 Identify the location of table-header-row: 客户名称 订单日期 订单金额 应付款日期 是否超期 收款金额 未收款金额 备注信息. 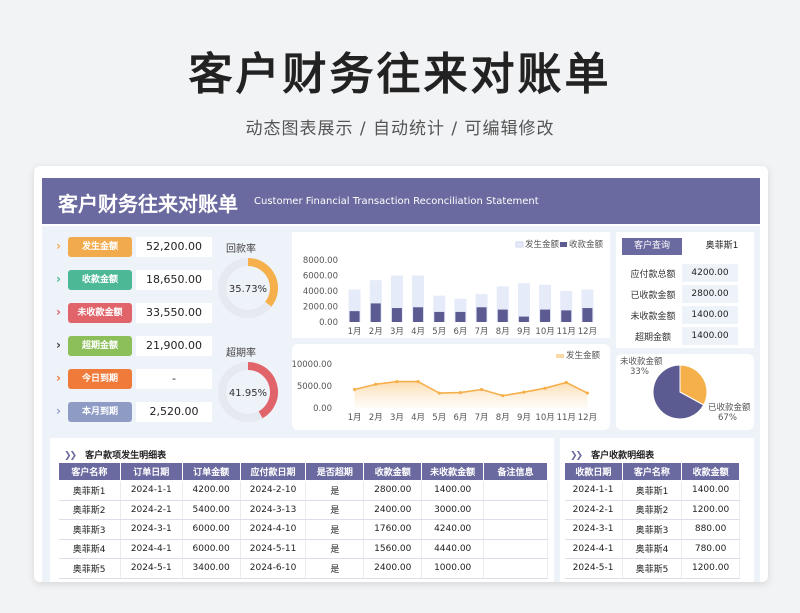
(303, 471).